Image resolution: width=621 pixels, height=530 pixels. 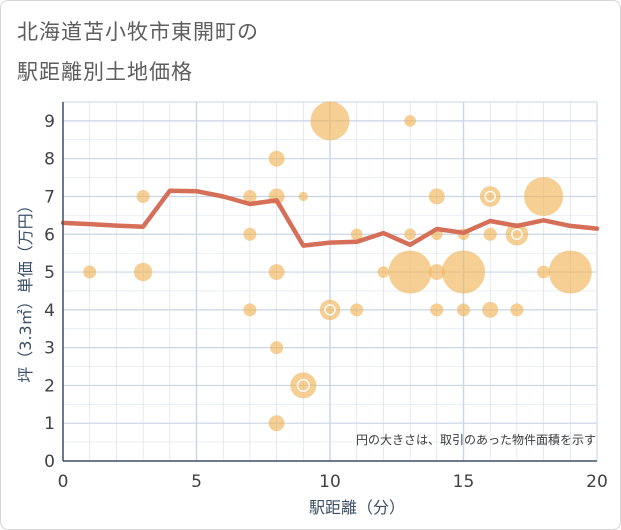 What do you see at coordinates (597, 482) in the screenshot?
I see `x-tick-label: 20` at bounding box center [597, 482].